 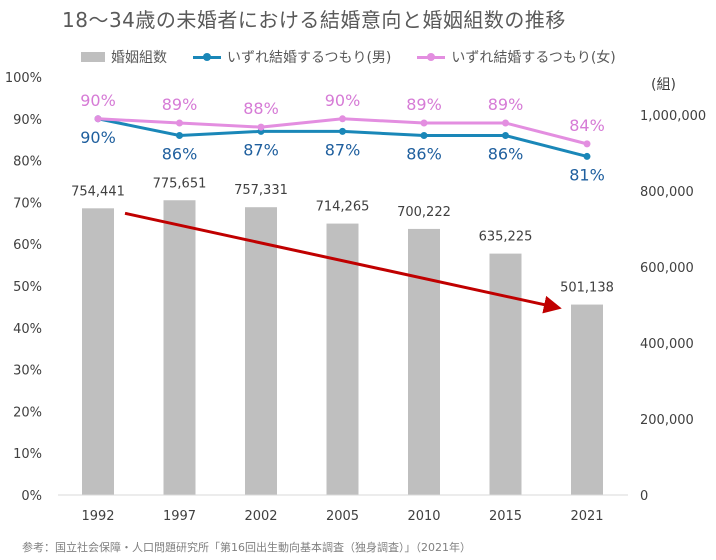 I want to click on right-axis-tick: 800,000, so click(x=667, y=192).